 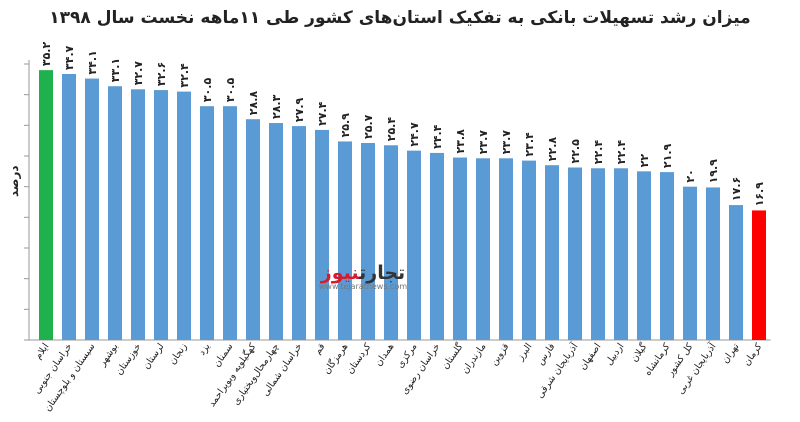 I want to click on x-tick-label: آذربایجان شرقی, so click(x=557, y=370).